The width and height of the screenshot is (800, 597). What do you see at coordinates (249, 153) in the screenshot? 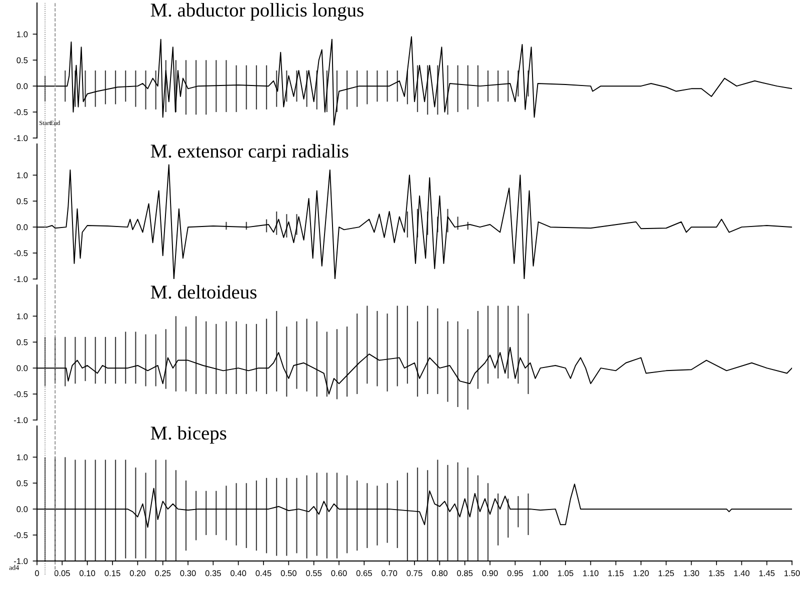
I see `chart-title: M. extensor carpi radialis` at bounding box center [249, 153].